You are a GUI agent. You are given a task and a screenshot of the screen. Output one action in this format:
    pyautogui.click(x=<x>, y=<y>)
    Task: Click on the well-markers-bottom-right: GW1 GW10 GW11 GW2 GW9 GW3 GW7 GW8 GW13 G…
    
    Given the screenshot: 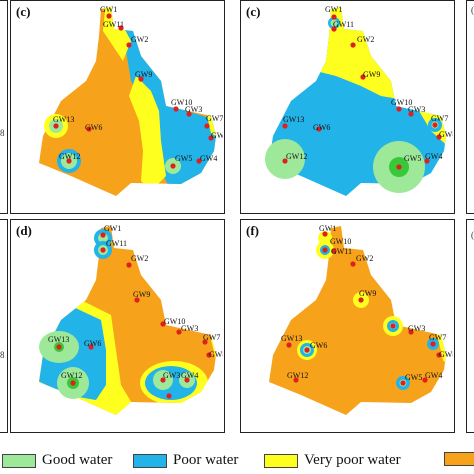 What is the action you would take?
    pyautogui.click(x=367, y=305)
    